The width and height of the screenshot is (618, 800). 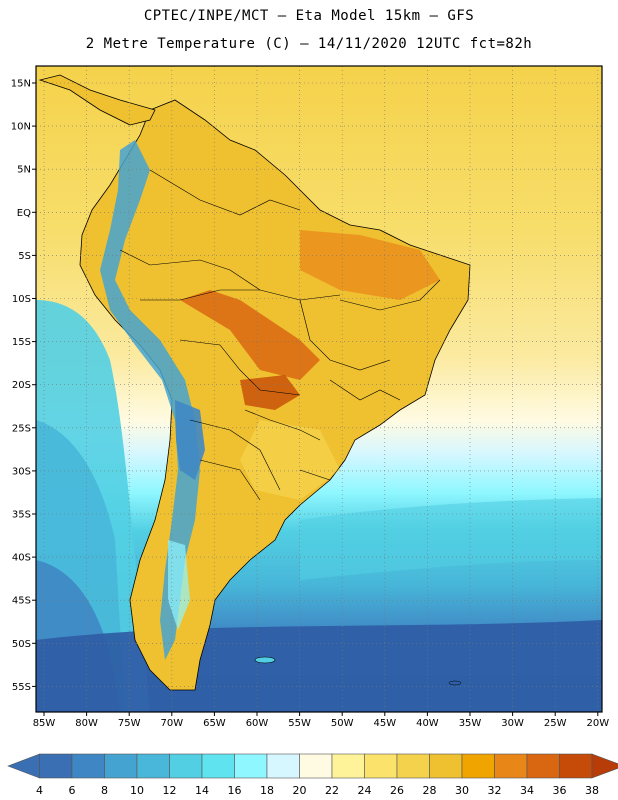 I want to click on lon-label: 45W, so click(x=384, y=723).